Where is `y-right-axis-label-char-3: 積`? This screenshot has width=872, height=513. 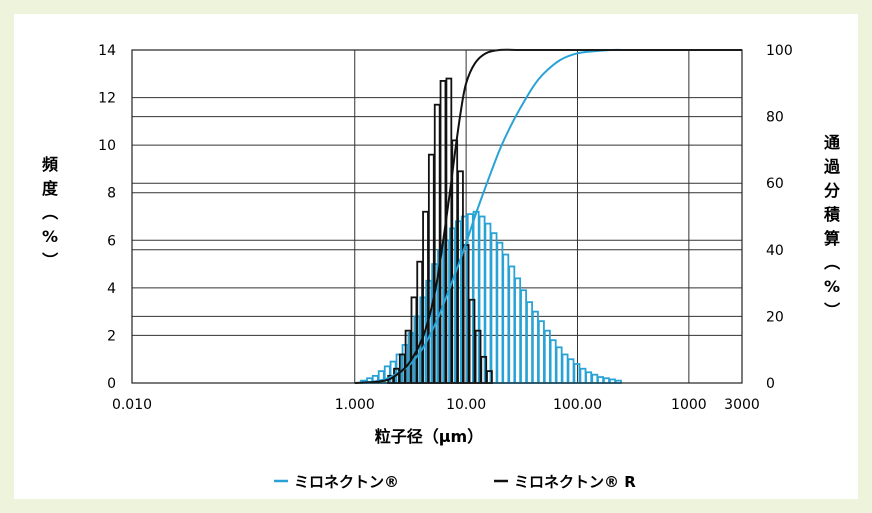
y-right-axis-label-char-3: 積 is located at coordinates (832, 214).